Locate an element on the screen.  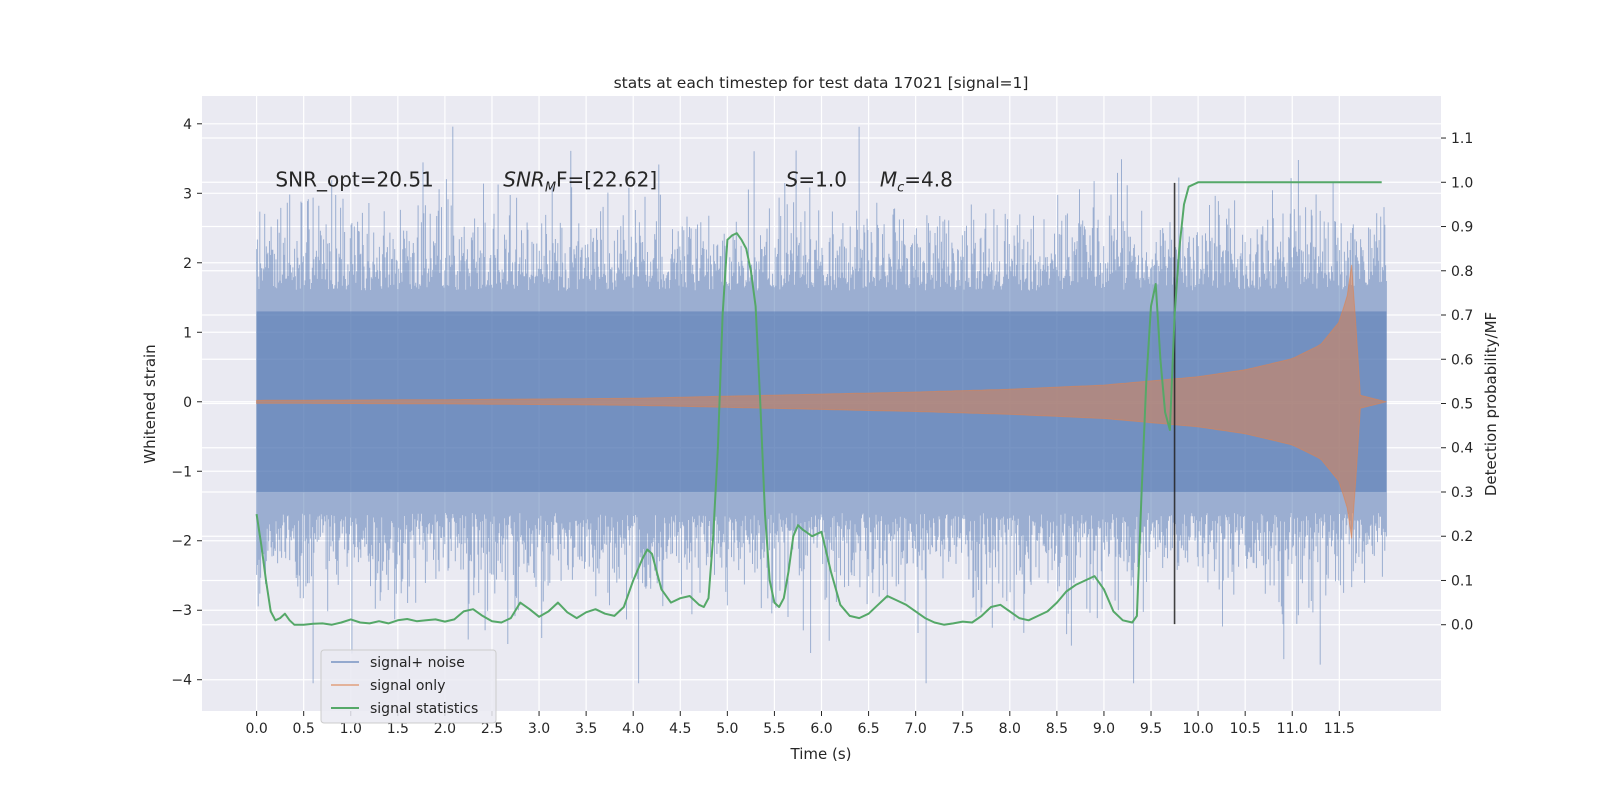
annotation-layer: SNR_opt=20.51 SNRMF=[22.62] S=1.0 Mc=4.8 is located at coordinates (613, 181).